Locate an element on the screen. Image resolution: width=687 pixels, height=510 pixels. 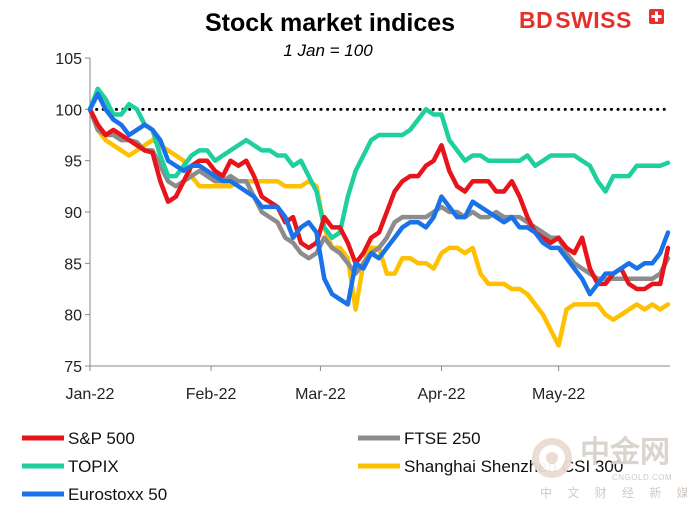
watermark-url: CNGOLD.COM is located at coordinates (642, 477).